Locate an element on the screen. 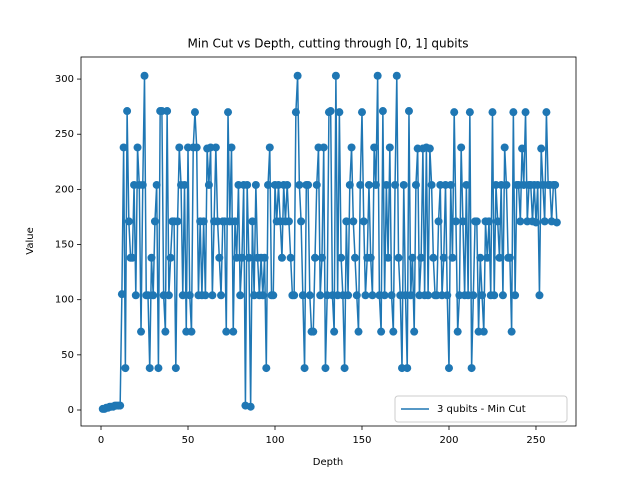  legend-box is located at coordinates (481, 409).